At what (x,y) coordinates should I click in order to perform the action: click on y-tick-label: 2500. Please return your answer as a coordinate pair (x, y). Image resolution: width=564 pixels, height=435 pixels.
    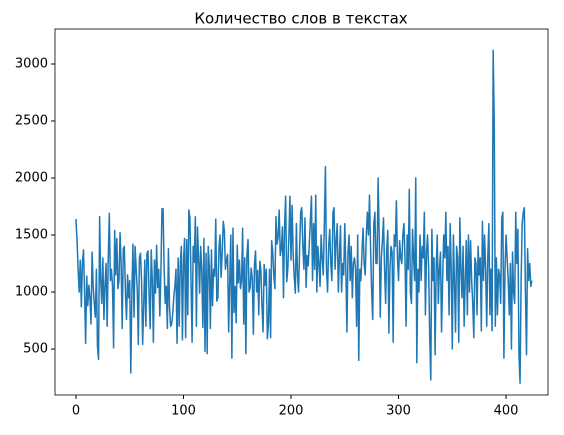
    Looking at the image, I should click on (31, 121).